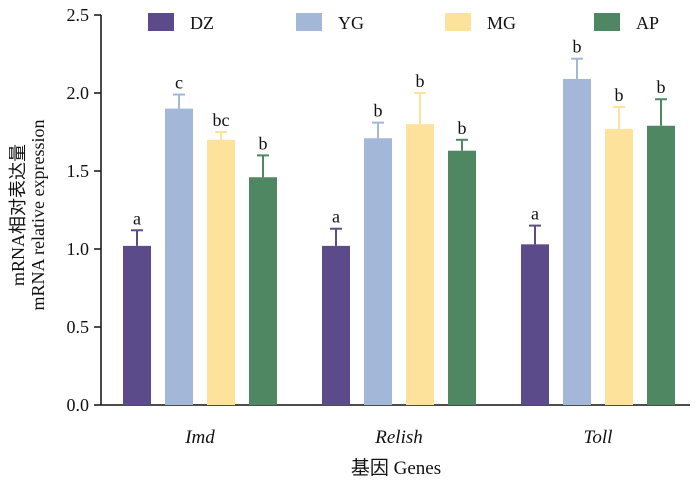 This screenshot has width=700, height=486. What do you see at coordinates (378, 272) in the screenshot?
I see `bar-yg-relish` at bounding box center [378, 272].